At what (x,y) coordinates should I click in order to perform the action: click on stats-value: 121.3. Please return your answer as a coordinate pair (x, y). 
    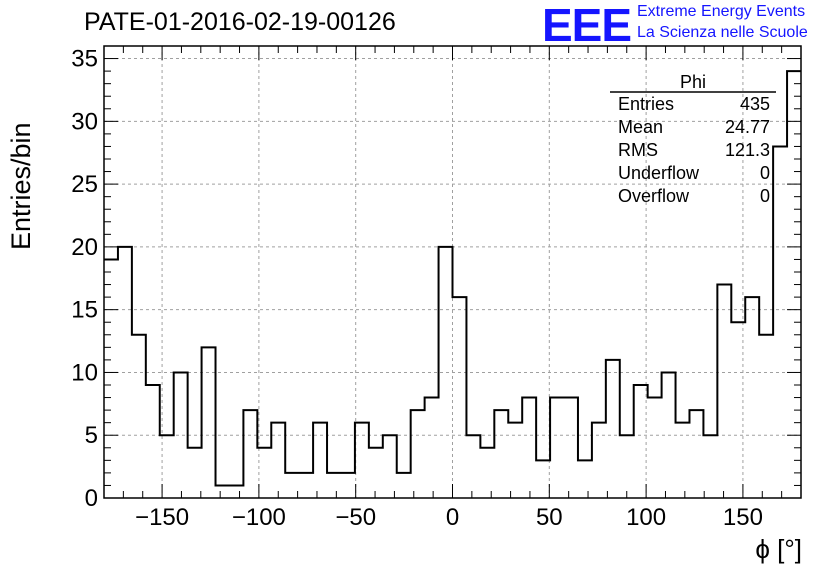
    Looking at the image, I should click on (747, 150).